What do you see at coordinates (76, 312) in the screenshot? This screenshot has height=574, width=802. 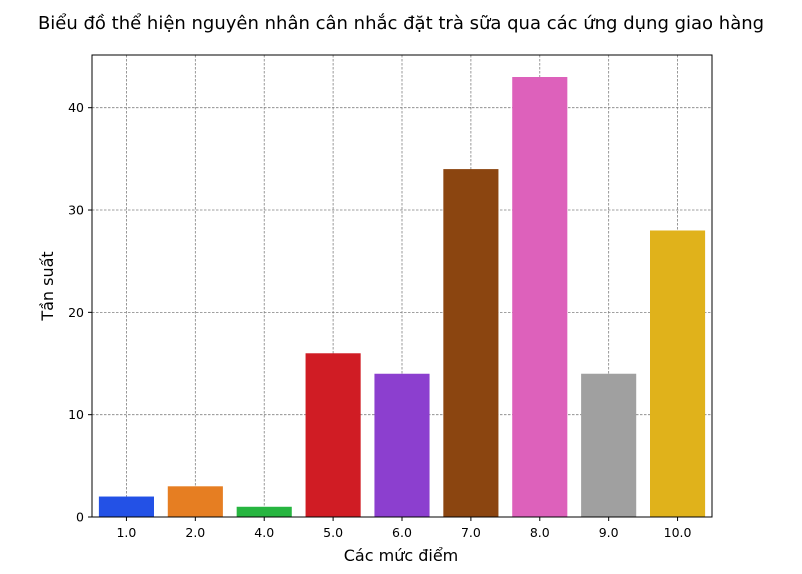 I see `y-tick-label: 20` at bounding box center [76, 312].